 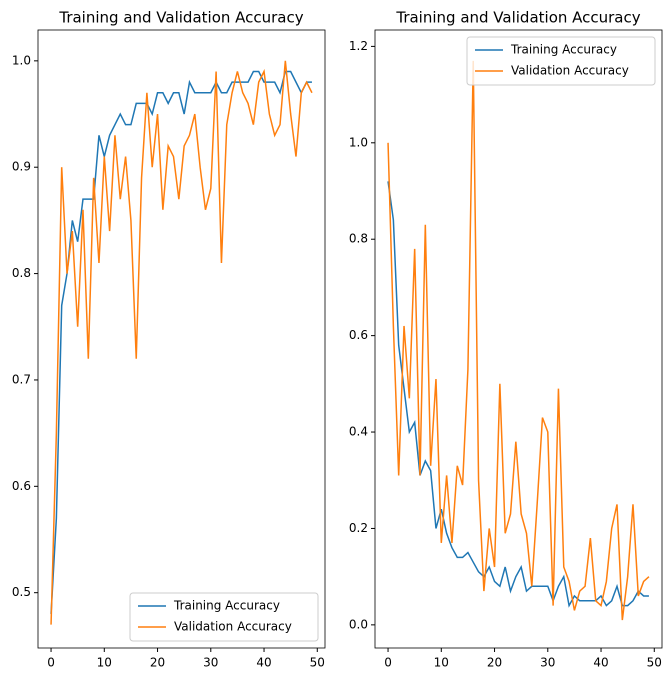 I want to click on y-tick-label: 0.2, so click(x=358, y=528).